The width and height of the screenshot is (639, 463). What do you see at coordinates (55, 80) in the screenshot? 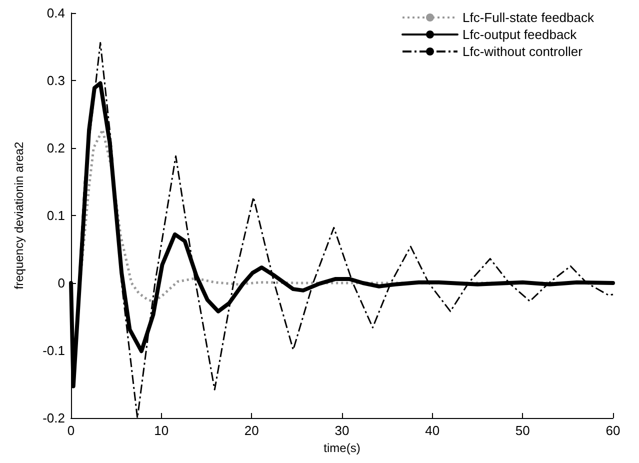
I see `y-tick-label: 0.3` at bounding box center [55, 80].